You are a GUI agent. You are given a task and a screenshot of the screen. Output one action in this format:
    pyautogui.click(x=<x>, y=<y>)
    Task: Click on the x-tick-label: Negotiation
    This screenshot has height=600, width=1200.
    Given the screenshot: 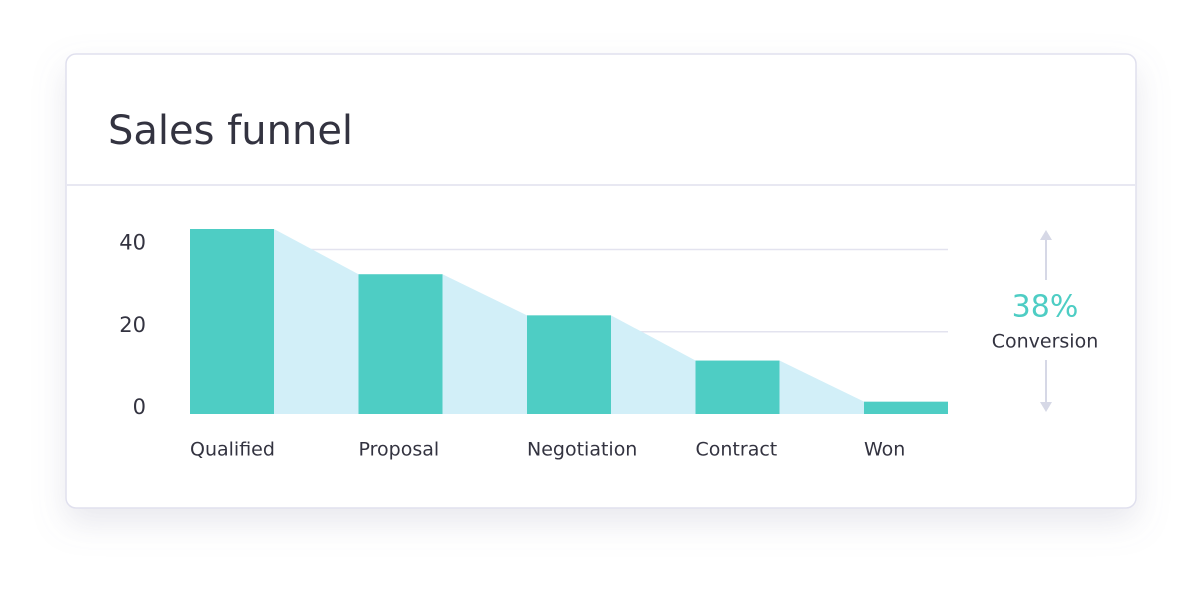 What is the action you would take?
    pyautogui.click(x=582, y=450)
    